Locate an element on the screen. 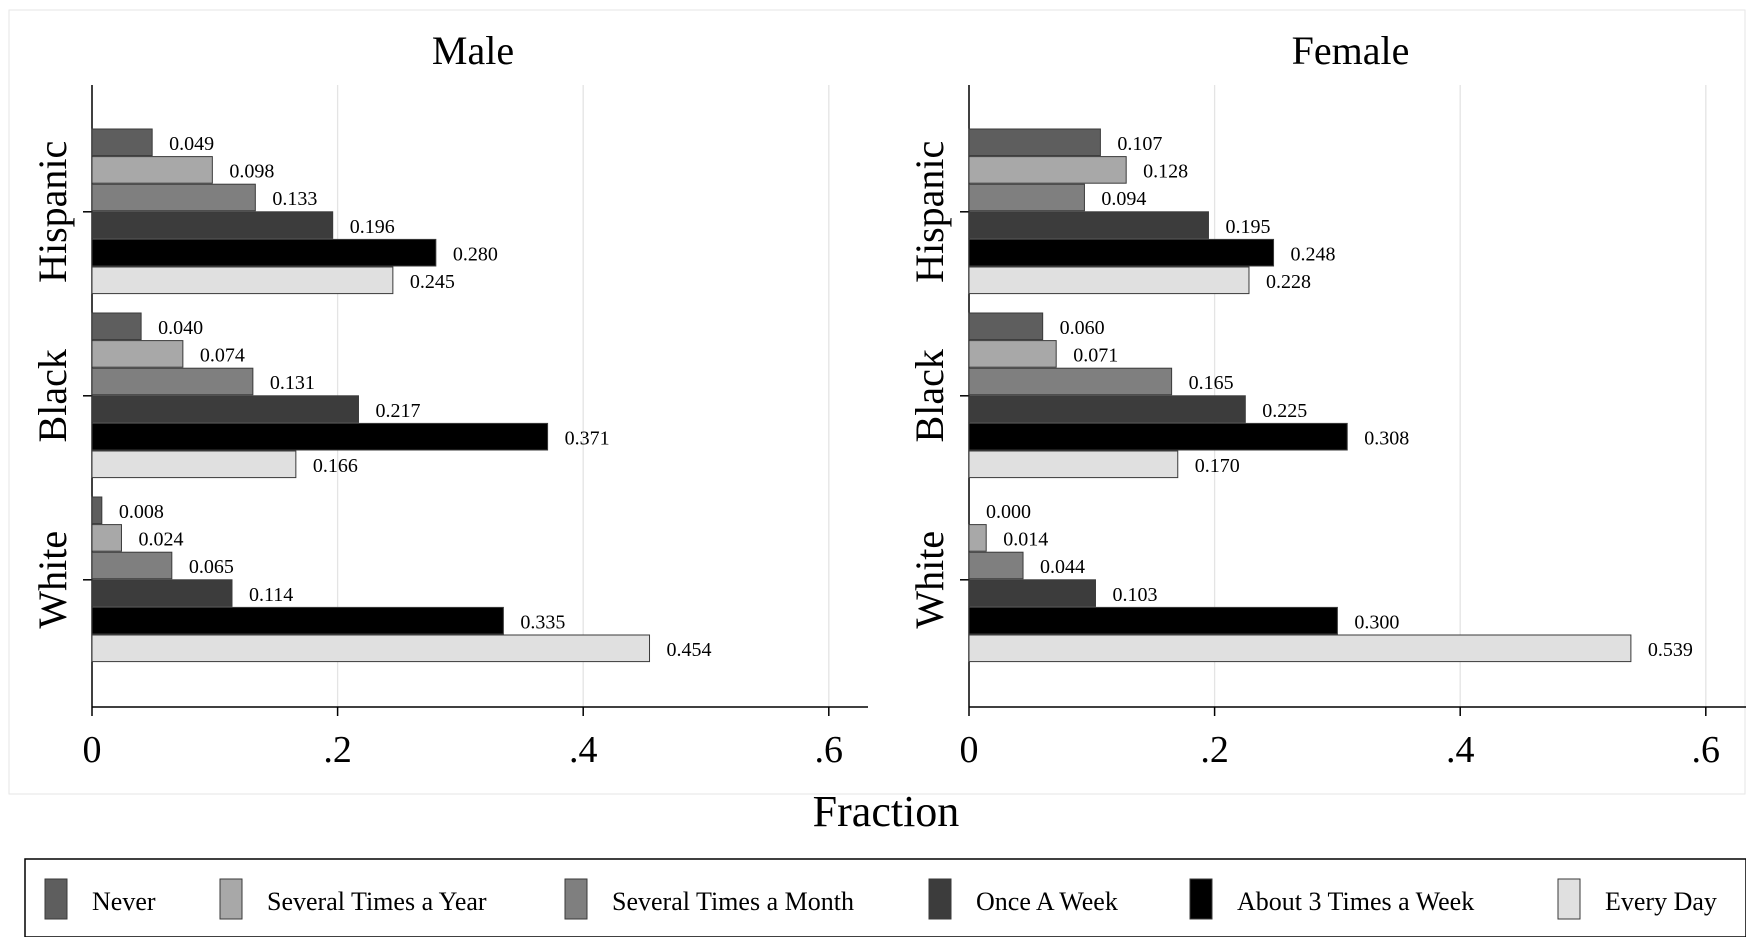  data-label: 0.040 is located at coordinates (180, 328).